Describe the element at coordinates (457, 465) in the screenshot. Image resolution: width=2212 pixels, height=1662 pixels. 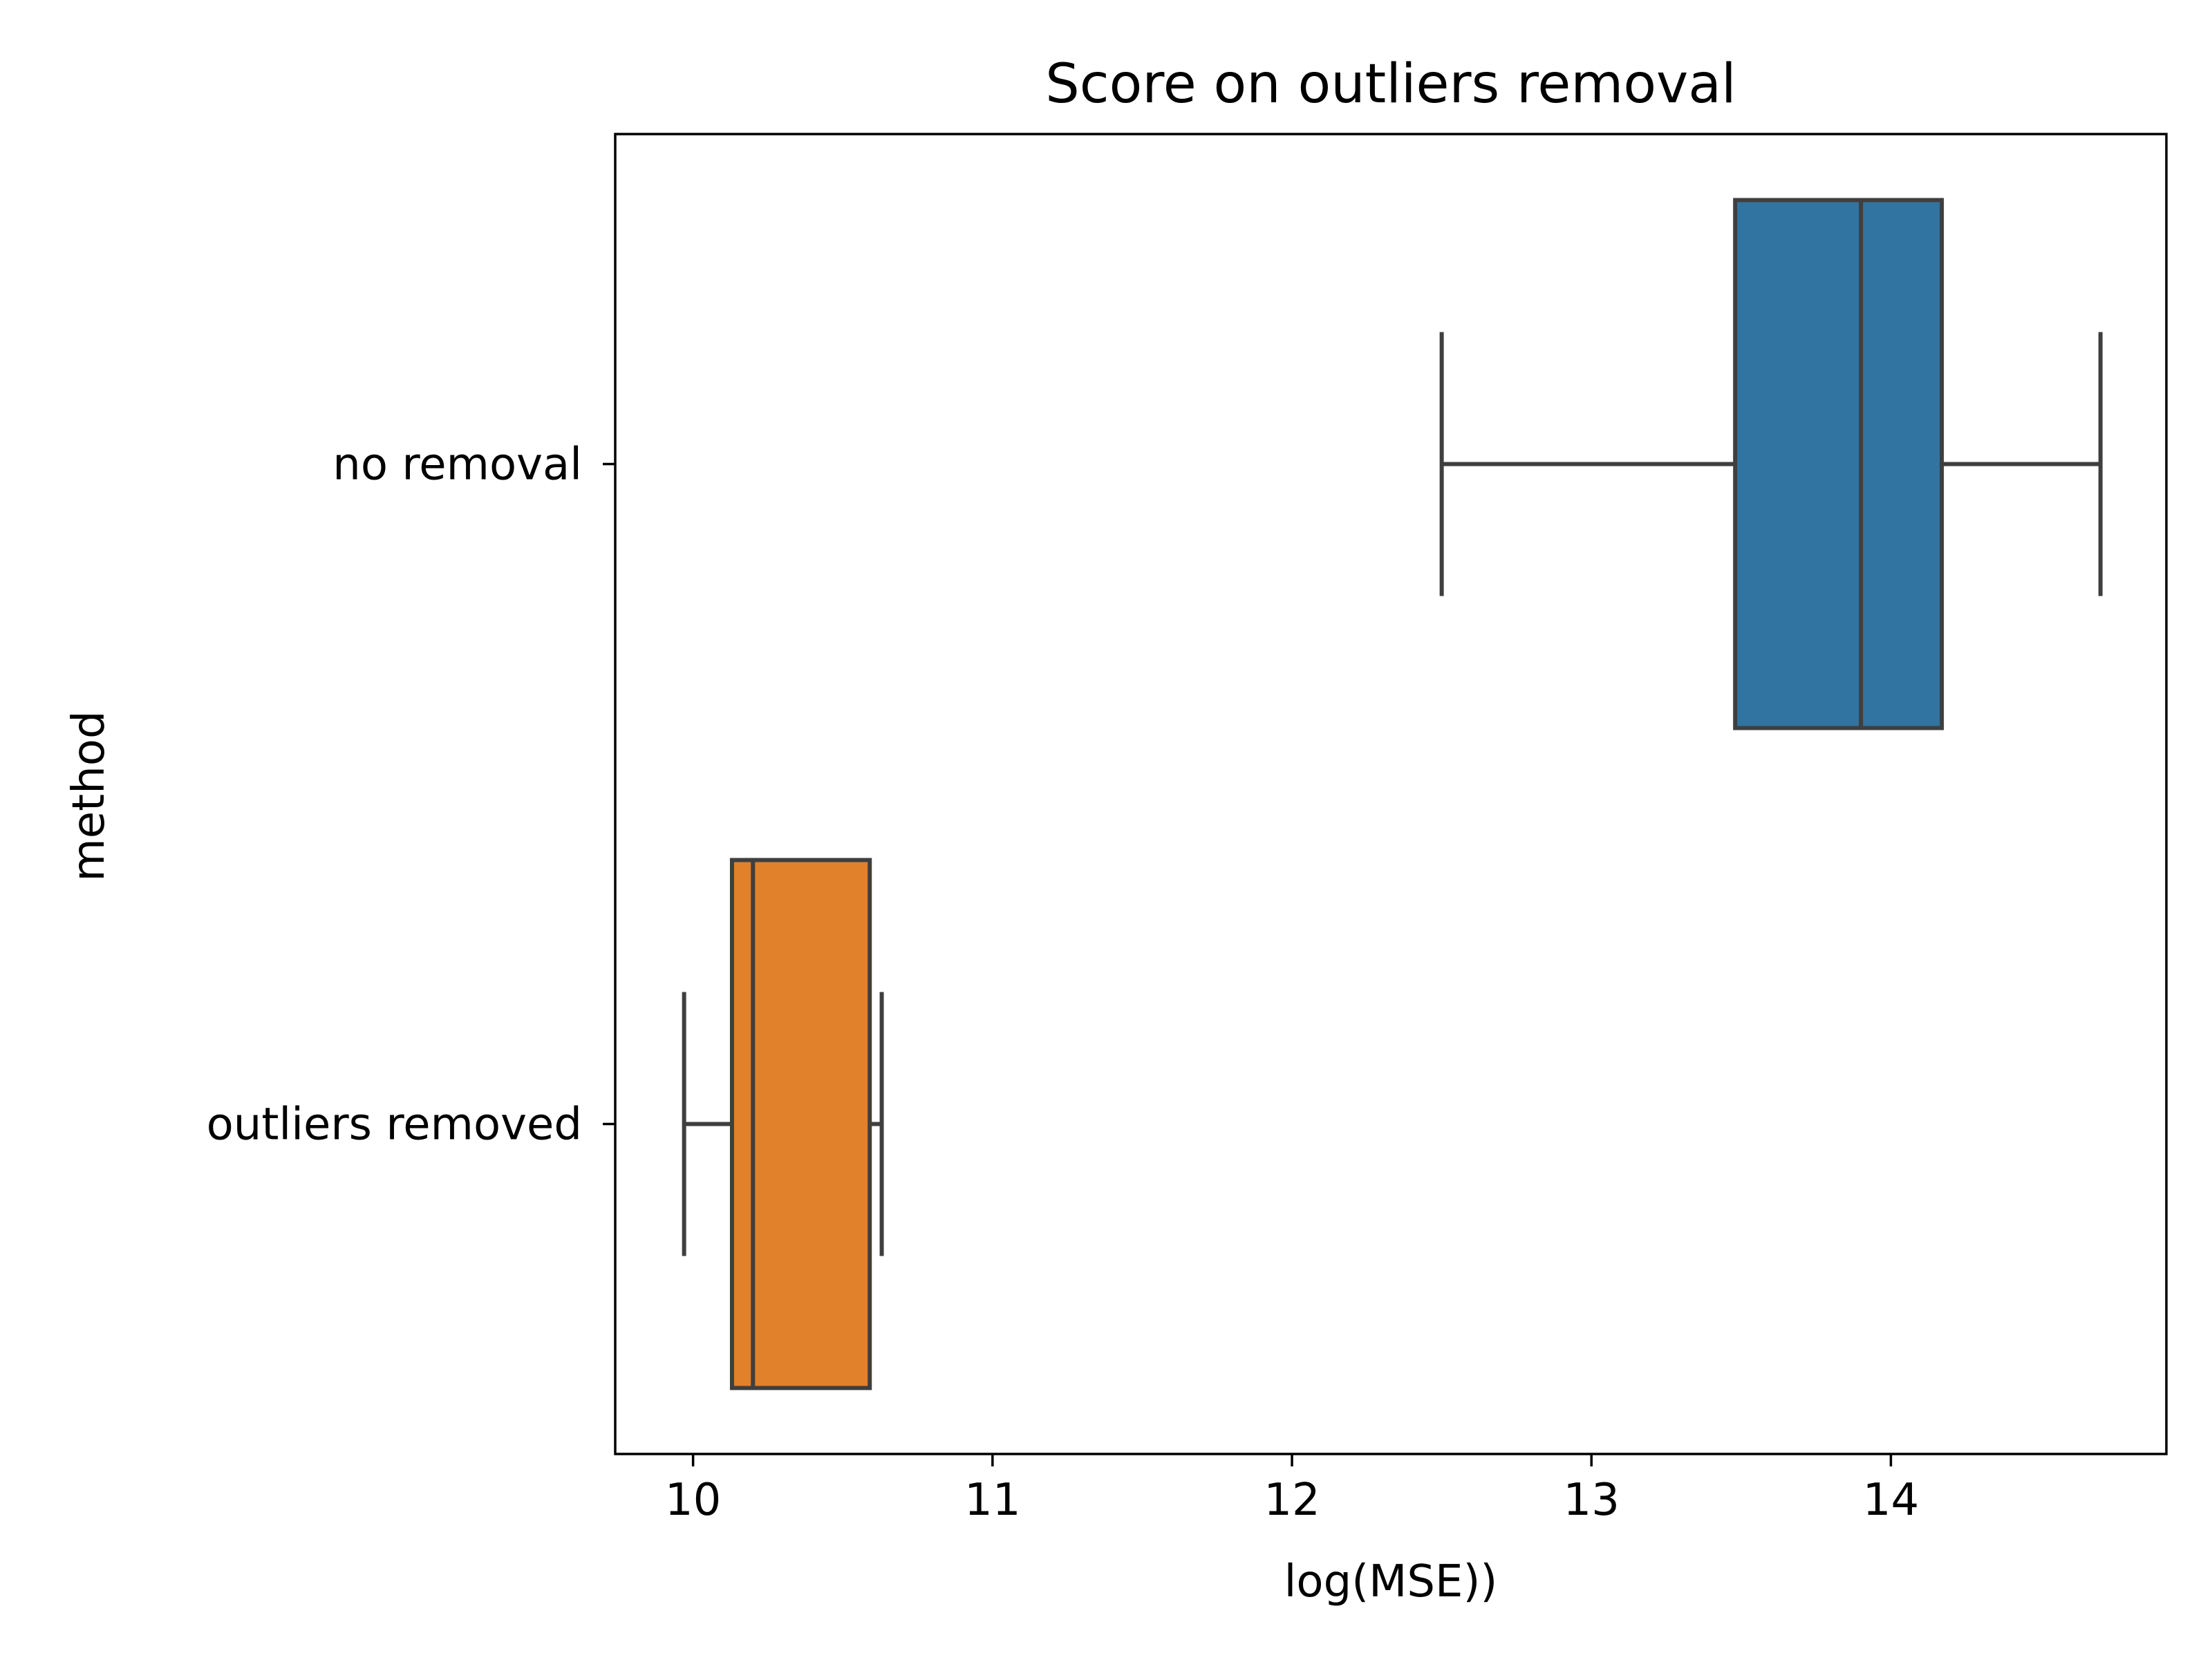
I see `y-tick-label-no-removal: no removal` at that location.